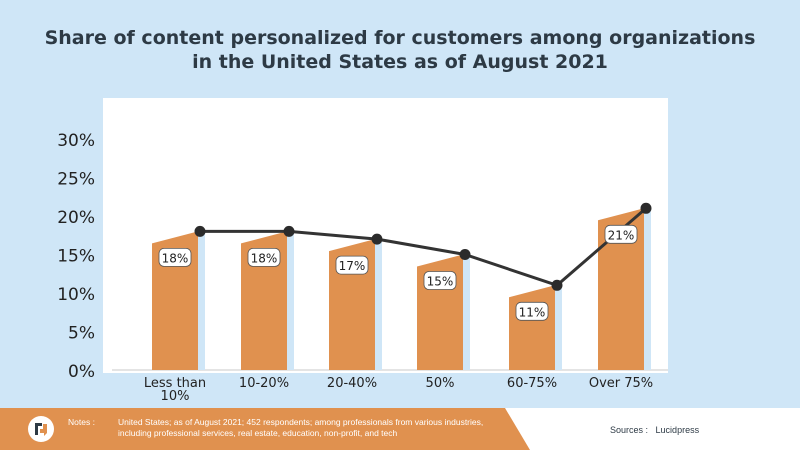  I want to click on y-tick-label: 15%, so click(76, 257).